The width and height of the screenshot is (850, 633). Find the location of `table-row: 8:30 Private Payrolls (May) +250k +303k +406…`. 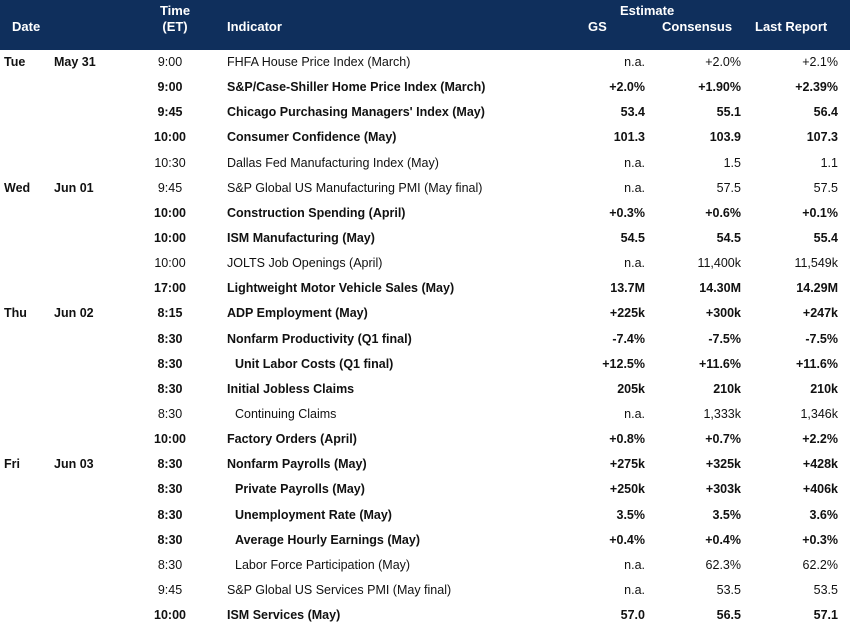

table-row: 8:30 Private Payrolls (May) +250k +303k +406… is located at coordinates (425, 489).